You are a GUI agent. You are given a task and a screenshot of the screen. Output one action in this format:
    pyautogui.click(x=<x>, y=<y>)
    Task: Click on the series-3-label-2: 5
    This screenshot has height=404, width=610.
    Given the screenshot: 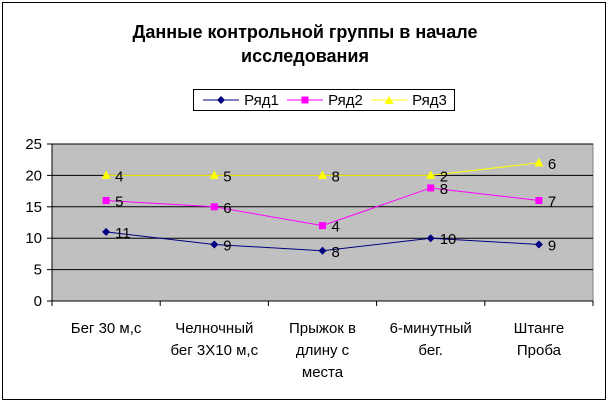 What is the action you would take?
    pyautogui.click(x=227, y=176)
    